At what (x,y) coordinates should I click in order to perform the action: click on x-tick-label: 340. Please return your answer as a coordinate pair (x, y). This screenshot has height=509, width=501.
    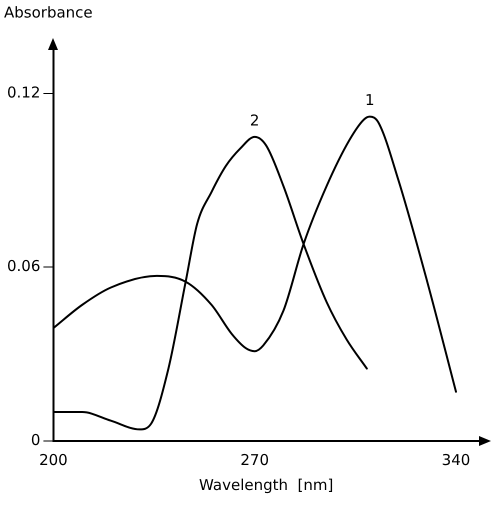
    Looking at the image, I should click on (456, 459).